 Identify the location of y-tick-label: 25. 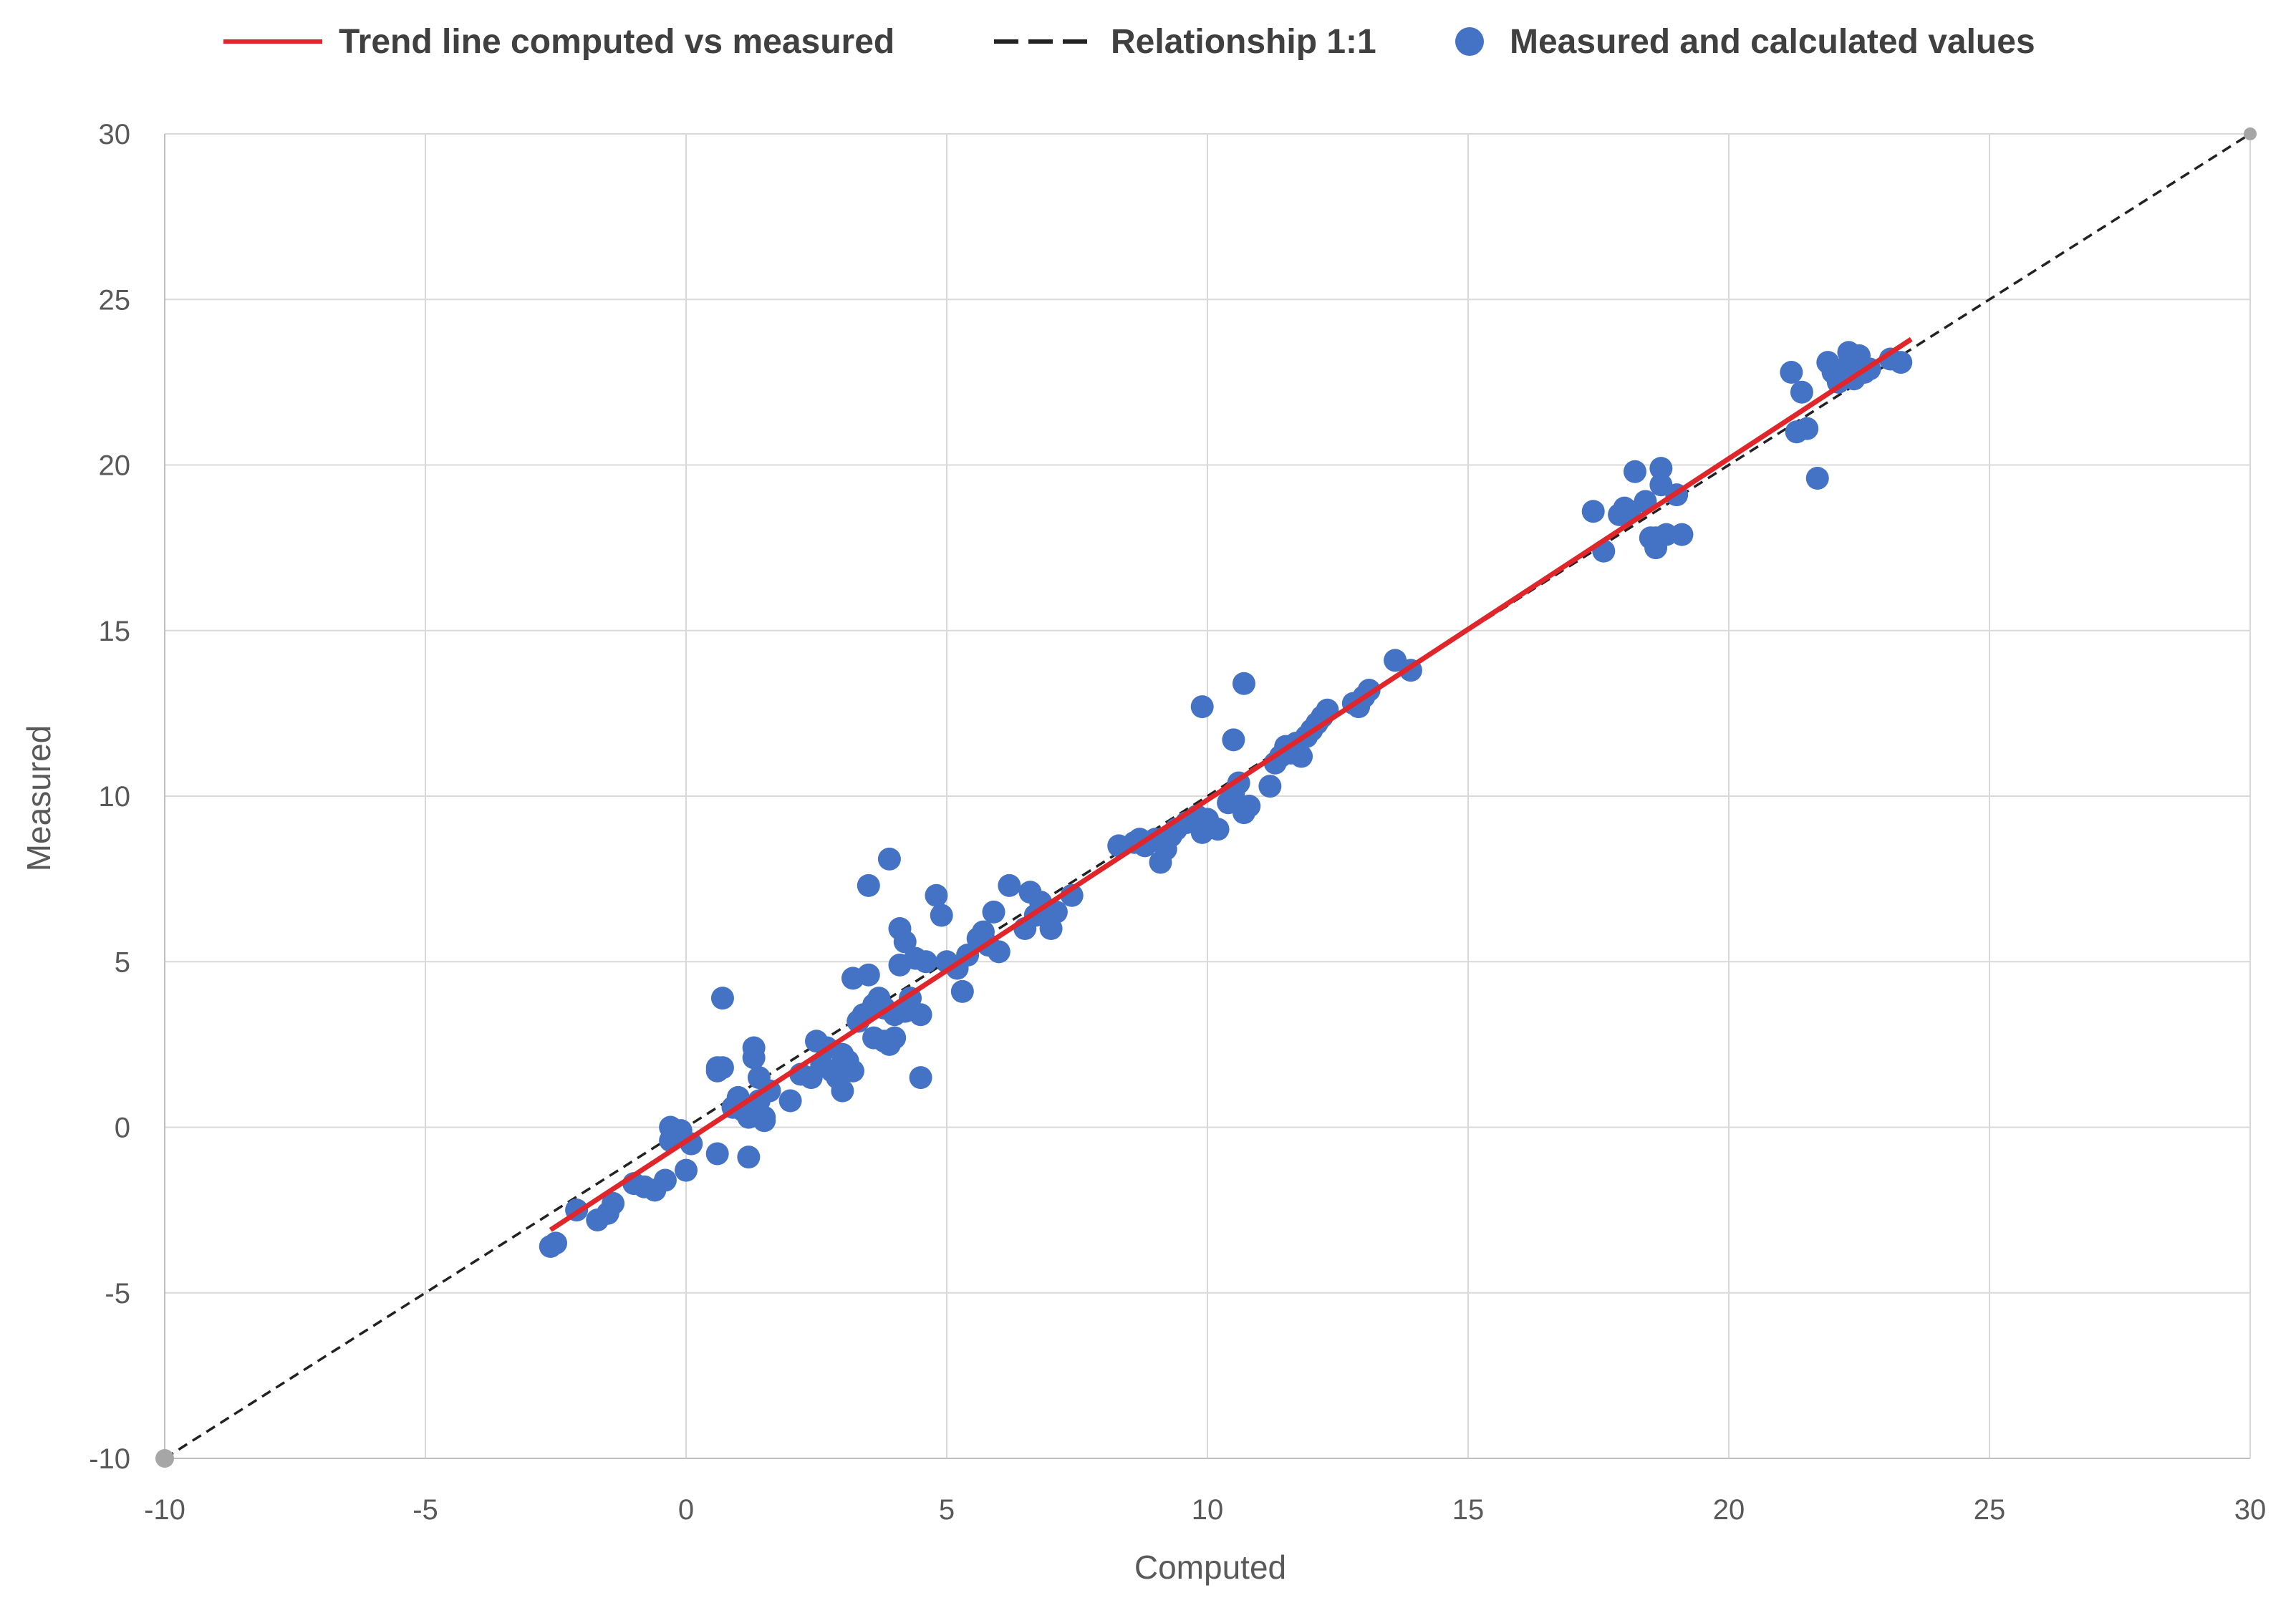
(115, 300).